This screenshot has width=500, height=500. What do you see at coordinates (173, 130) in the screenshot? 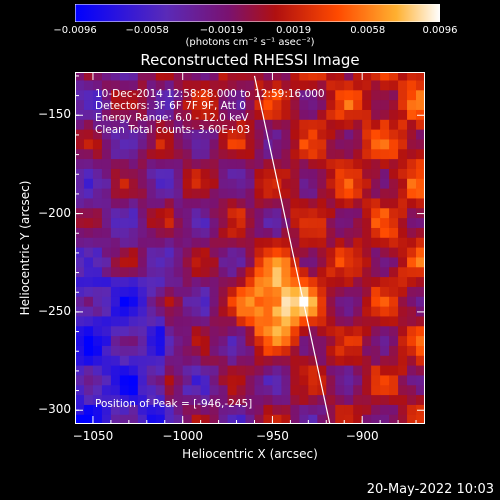
I see `annotation-counts: Clean Total counts: 3.60E+03` at bounding box center [173, 130].